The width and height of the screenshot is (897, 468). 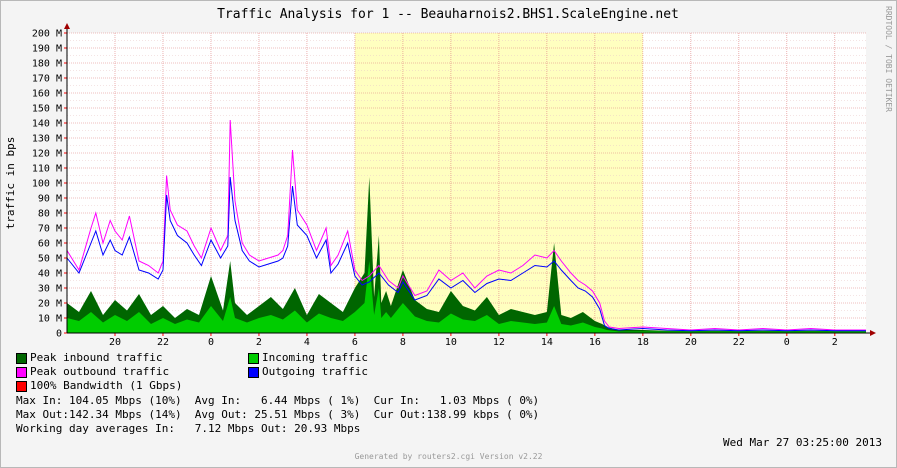 What do you see at coordinates (50, 304) in the screenshot?
I see `y-tick-label: 20 M` at bounding box center [50, 304].